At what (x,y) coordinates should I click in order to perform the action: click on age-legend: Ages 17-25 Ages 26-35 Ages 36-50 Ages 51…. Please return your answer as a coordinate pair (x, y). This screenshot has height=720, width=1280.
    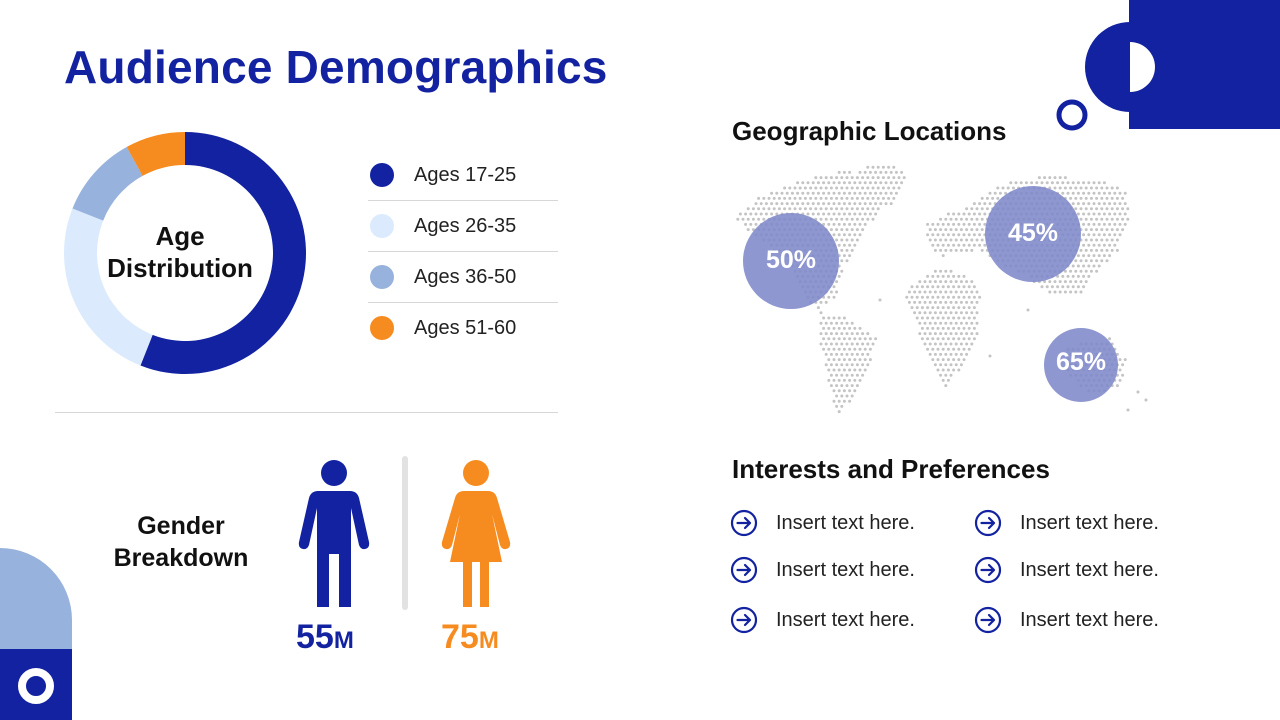
    Looking at the image, I should click on (463, 251).